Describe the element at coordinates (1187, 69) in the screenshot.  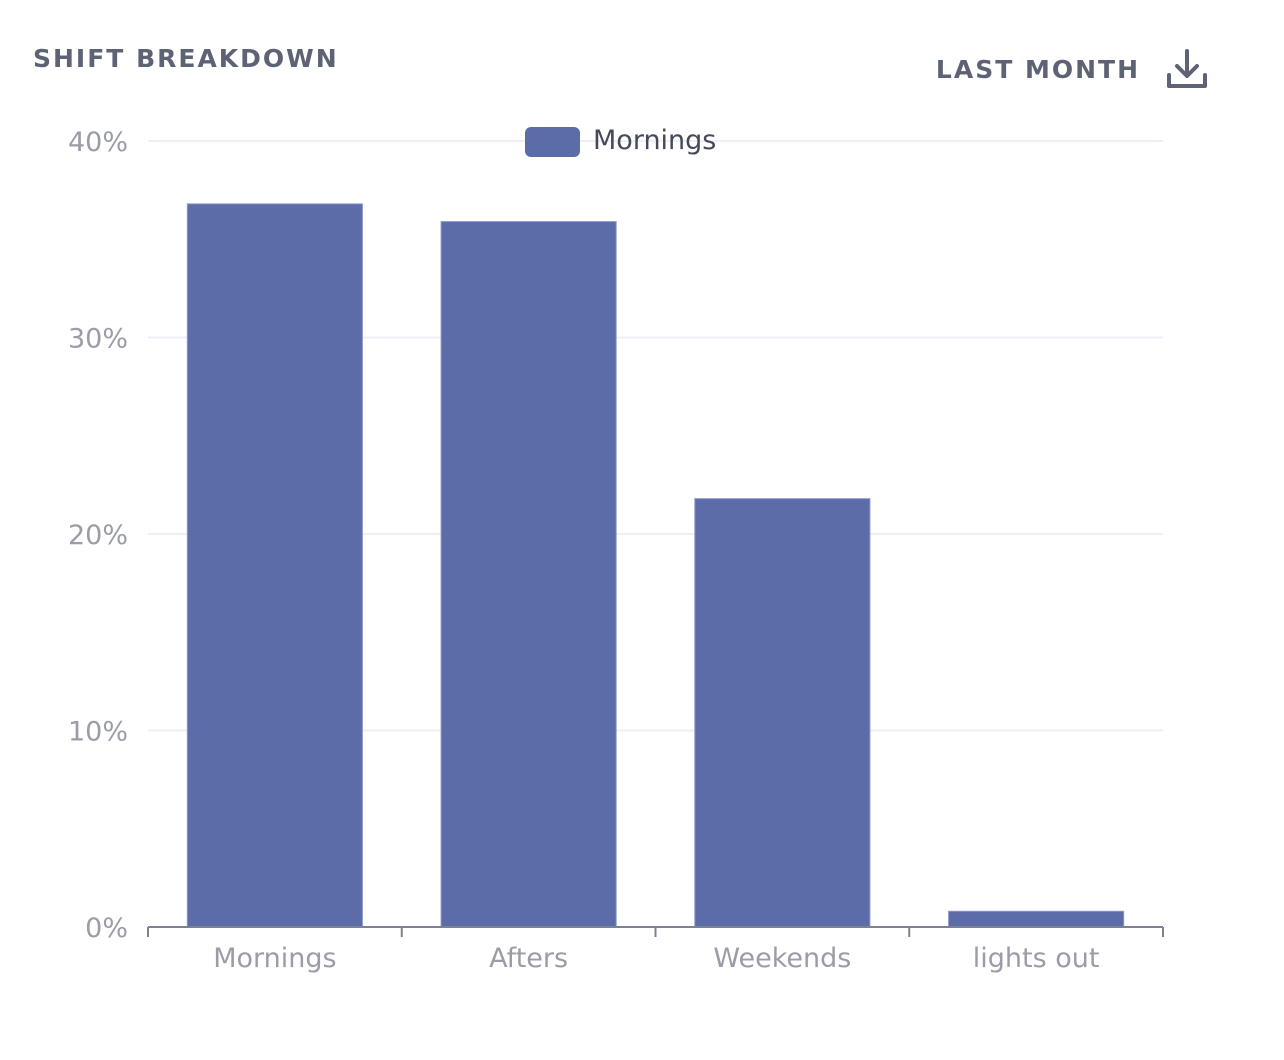
I see `download-icon` at that location.